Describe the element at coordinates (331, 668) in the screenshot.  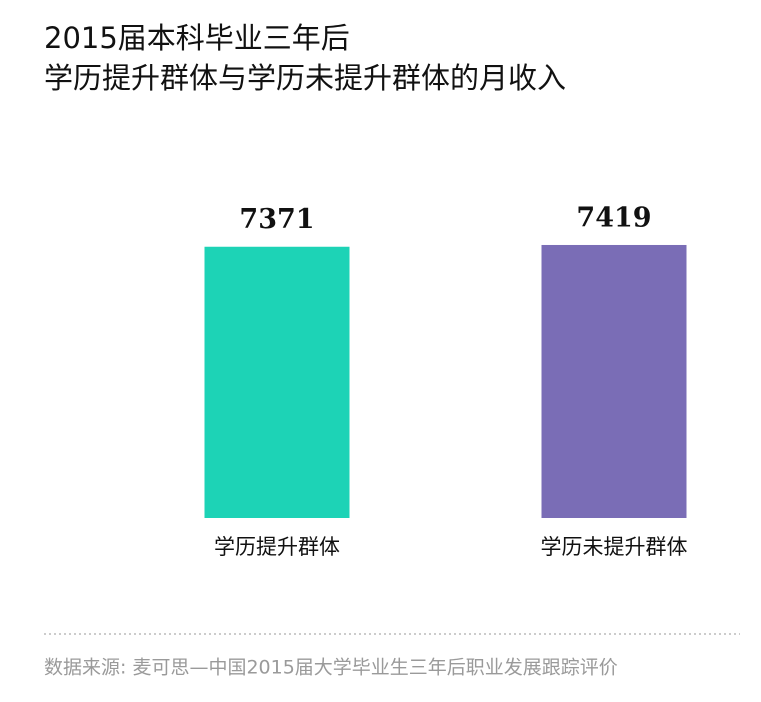
I see `source: 数据来源: 麦可思—中国2015届大学毕业生三年后职业发展跟踪评价` at that location.